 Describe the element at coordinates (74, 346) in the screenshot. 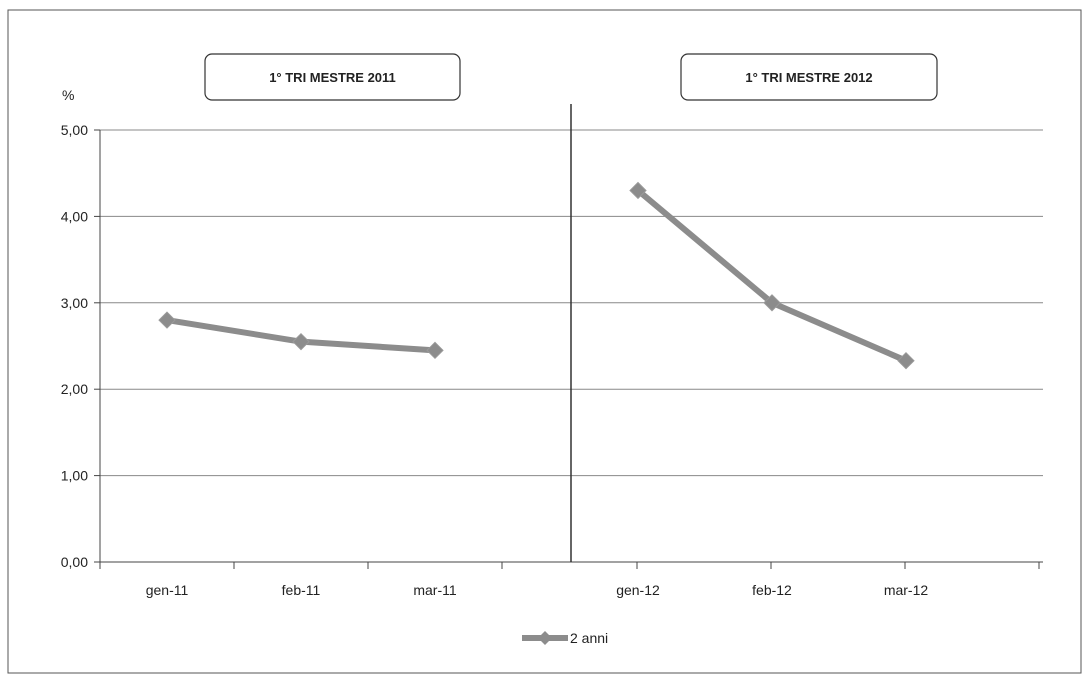

I see `y-tick-labels: 0,00 1,00 2,00 3,00 4,00 5,00` at that location.